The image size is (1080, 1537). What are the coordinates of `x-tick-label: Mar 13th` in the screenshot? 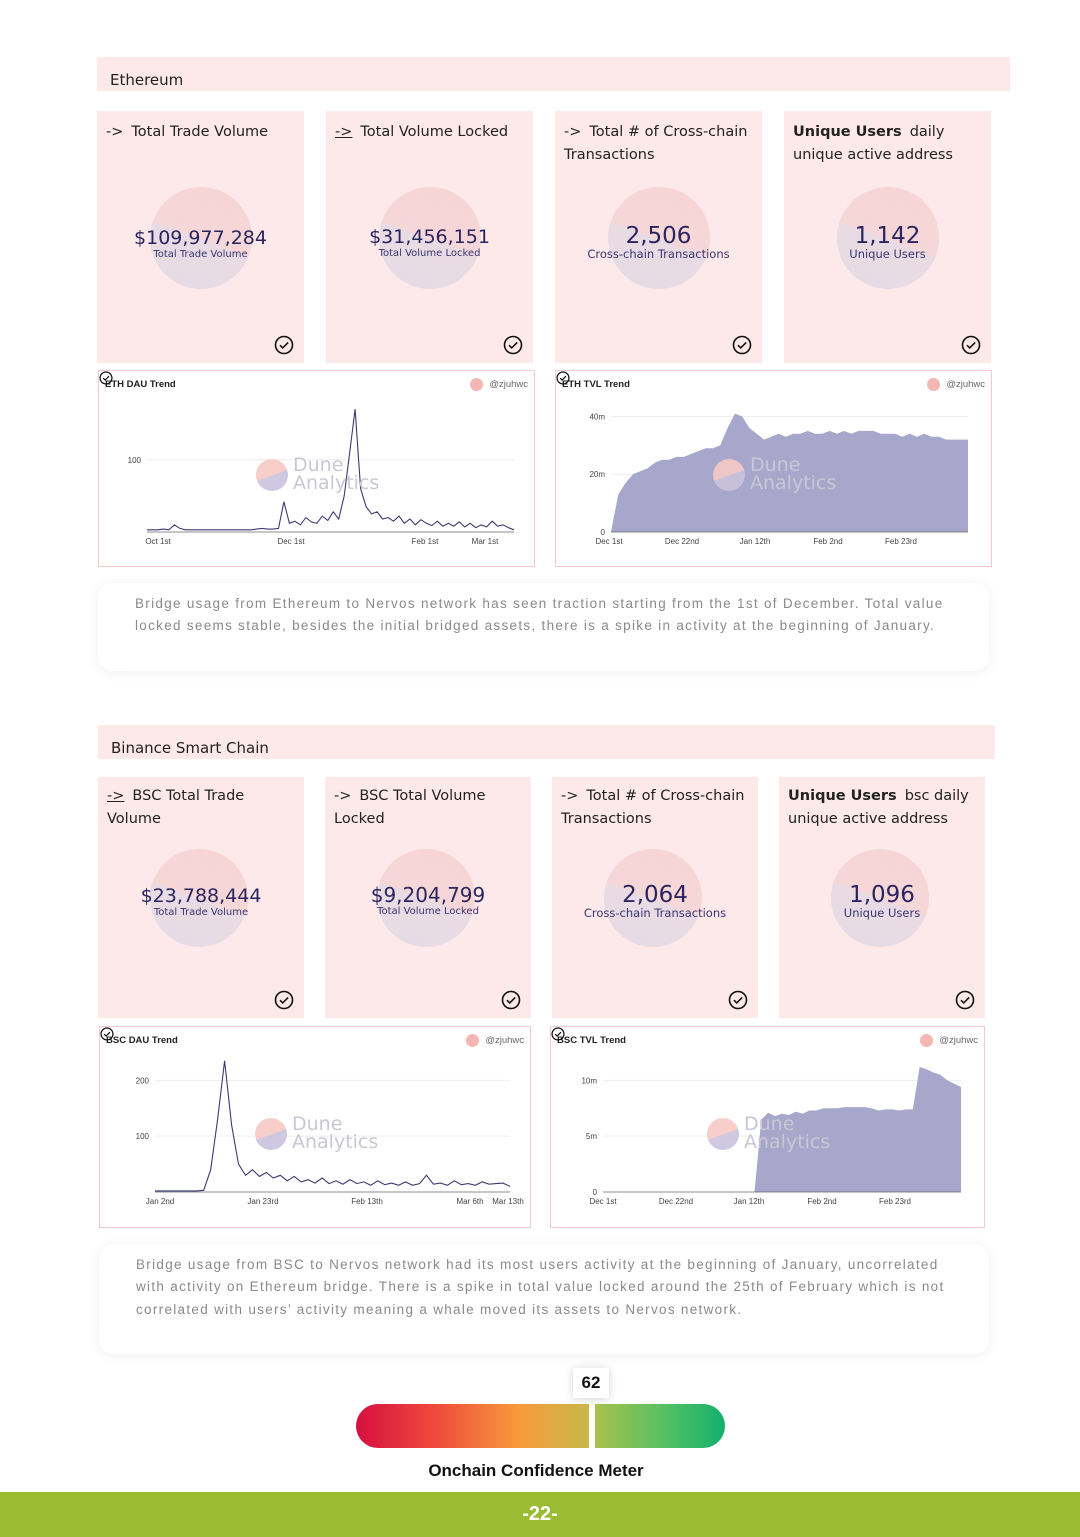 It's located at (508, 1201).